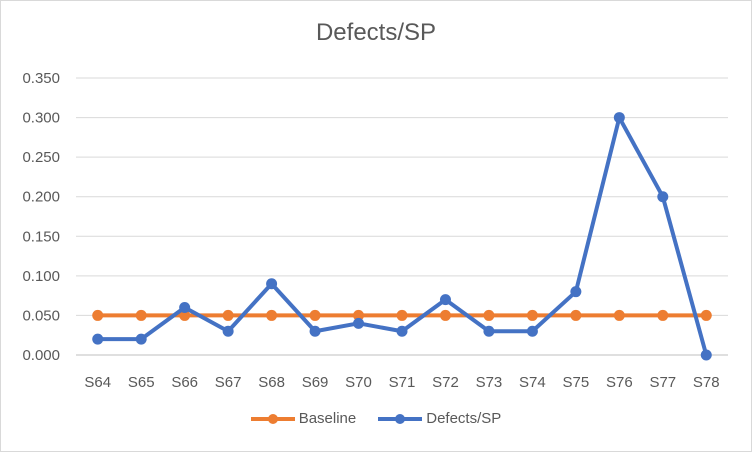 This screenshot has height=452, width=752. Describe the element at coordinates (41, 236) in the screenshot. I see `y-tick-label: 0.150` at that location.